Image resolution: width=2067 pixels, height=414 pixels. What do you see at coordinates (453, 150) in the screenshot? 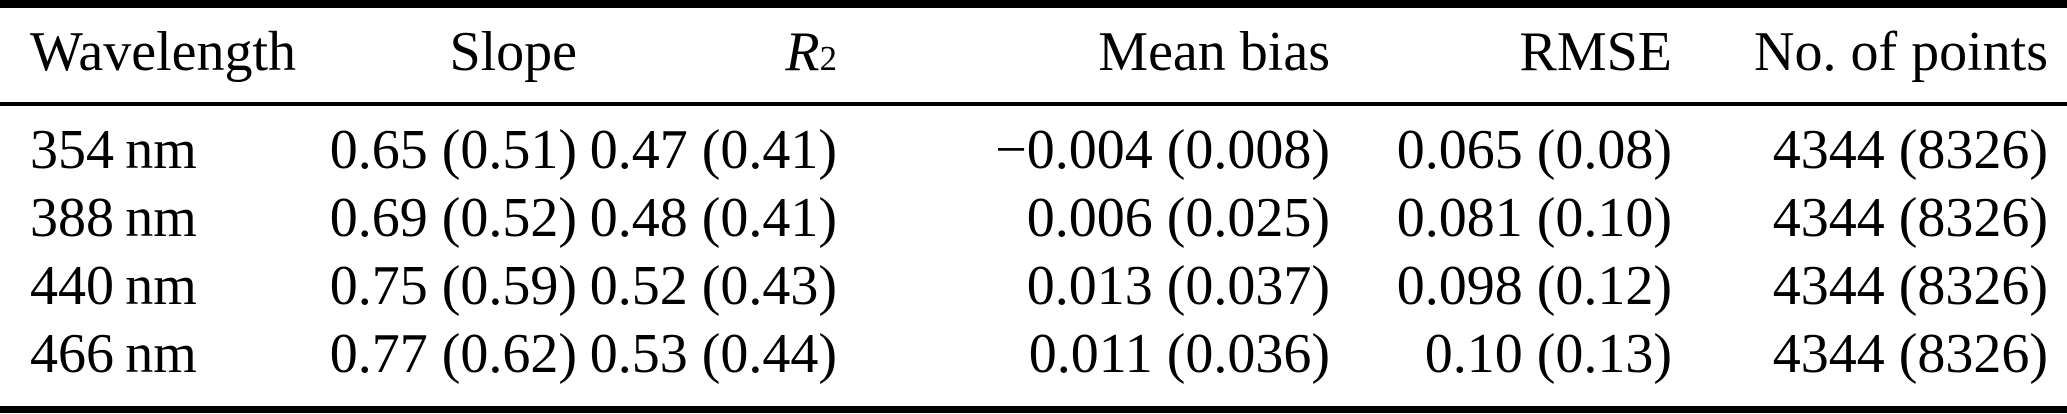
I see `cell-slope: 0.65 (0.51)` at bounding box center [453, 150].